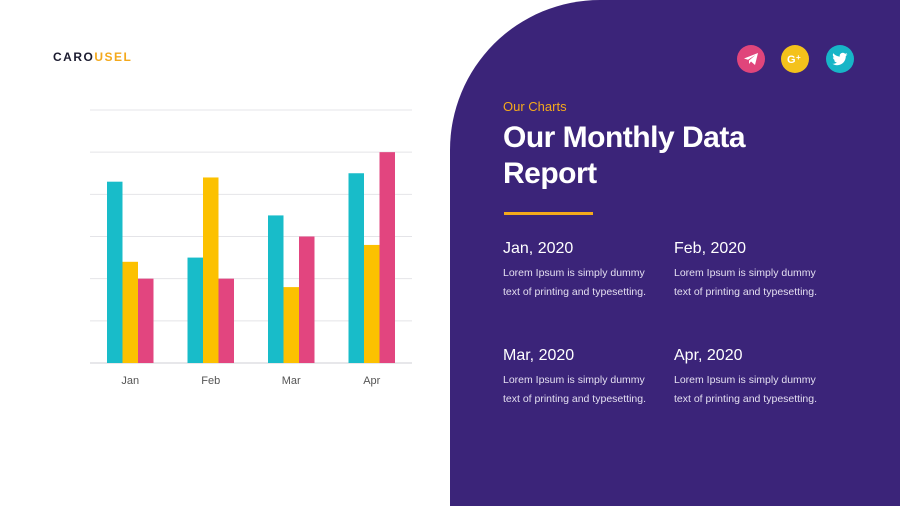  I want to click on twitter-icon, so click(840, 59).